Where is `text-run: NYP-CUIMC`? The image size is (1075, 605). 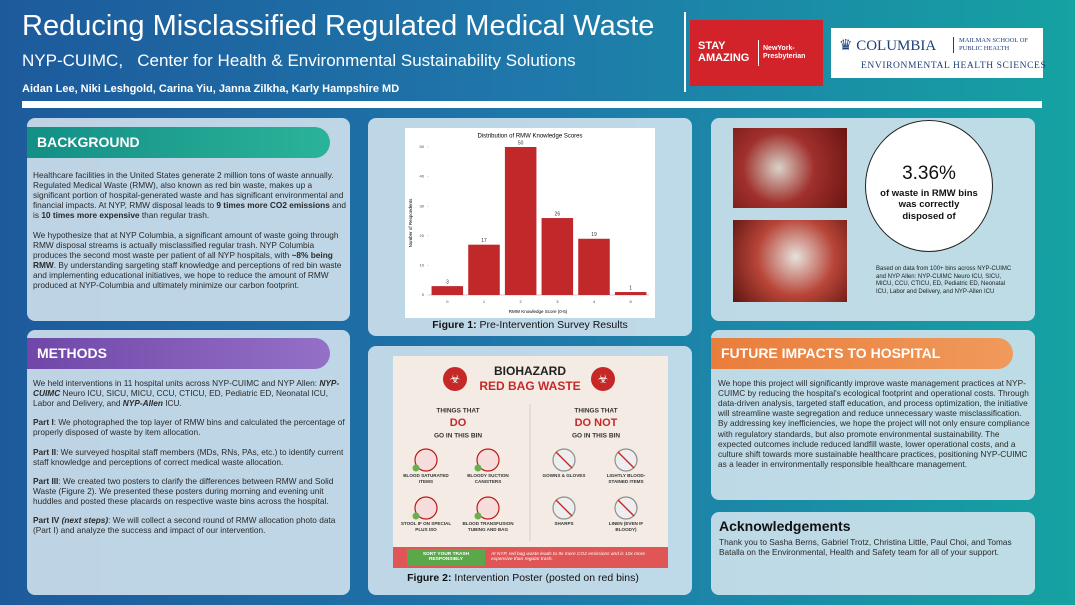 text-run: NYP-CUIMC is located at coordinates (186, 388).